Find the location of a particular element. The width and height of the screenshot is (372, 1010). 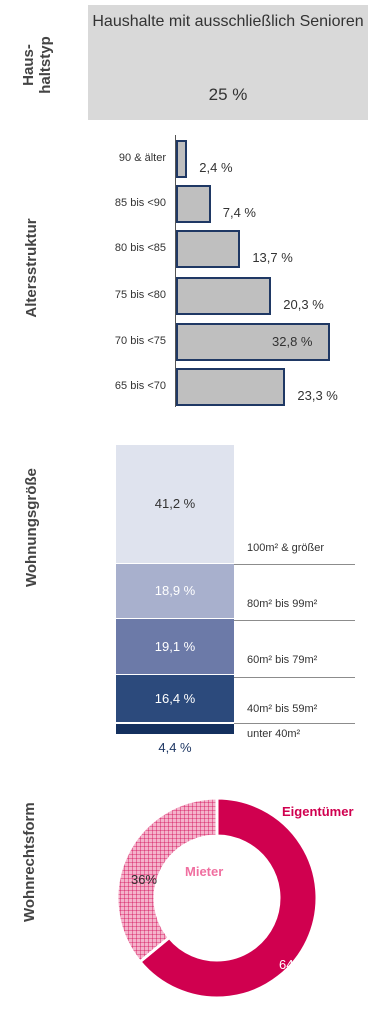

section-label-haushaltstyp-text: Haus- haltstyp is located at coordinates (37, 65).